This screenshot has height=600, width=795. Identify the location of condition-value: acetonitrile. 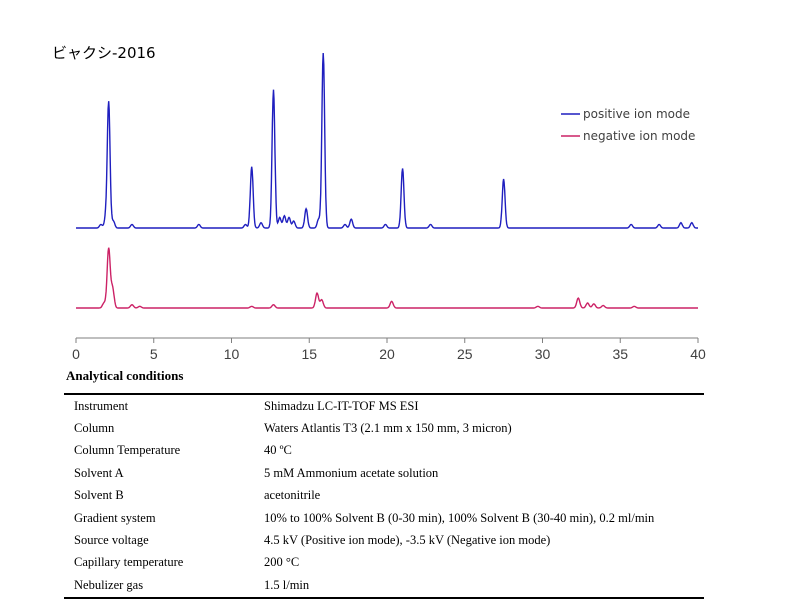
(292, 495).